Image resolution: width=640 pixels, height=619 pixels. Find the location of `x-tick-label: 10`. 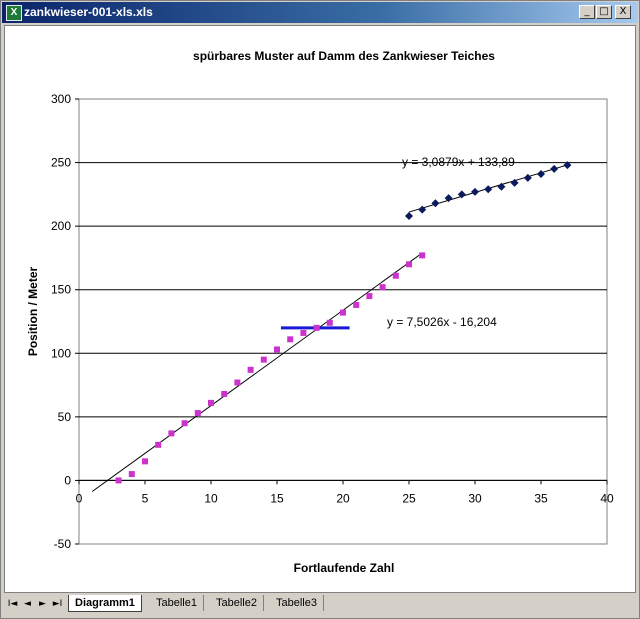

x-tick-label: 10 is located at coordinates (211, 498).